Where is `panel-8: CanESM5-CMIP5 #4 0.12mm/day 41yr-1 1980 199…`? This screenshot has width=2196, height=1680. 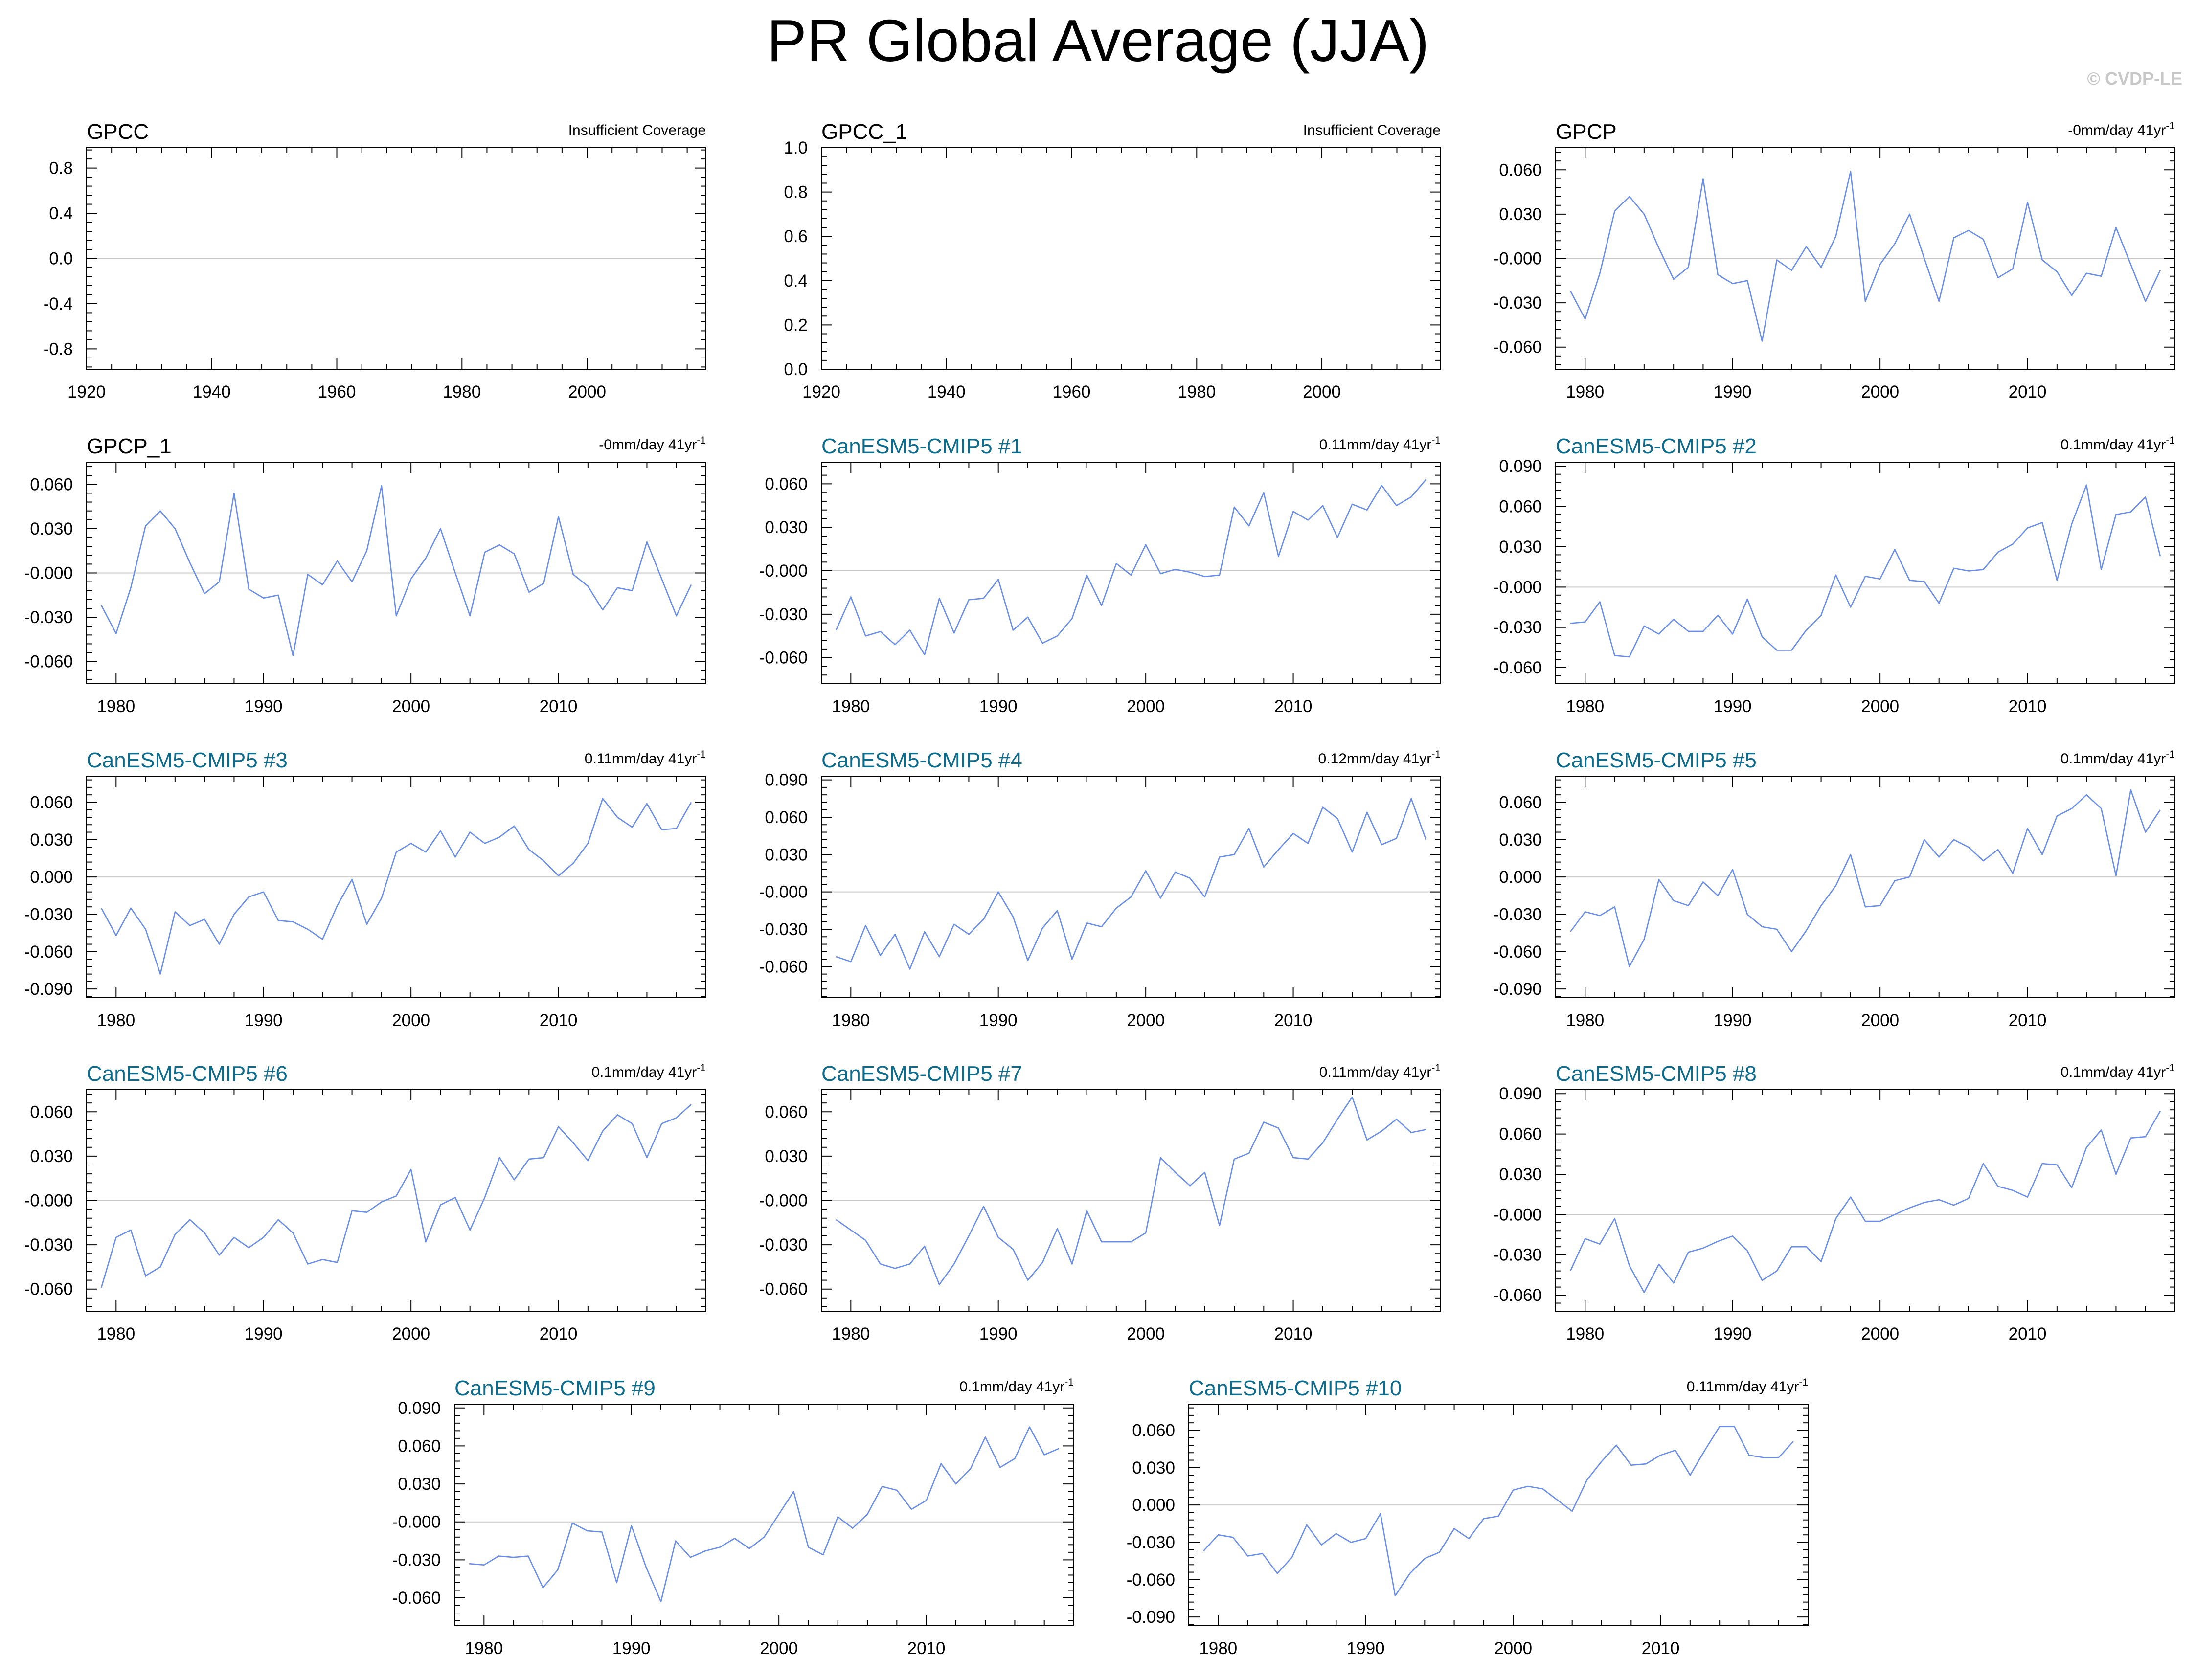 panel-8: CanESM5-CMIP5 #4 0.12mm/day 41yr-1 1980 199… is located at coordinates (1100, 889).